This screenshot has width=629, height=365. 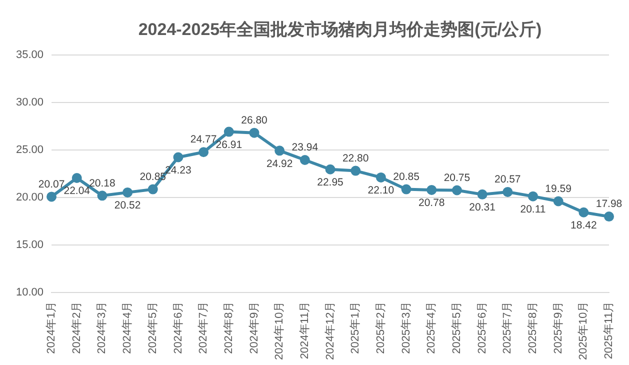 What do you see at coordinates (30, 102) in the screenshot?
I see `y-tick-label: 30.00` at bounding box center [30, 102].